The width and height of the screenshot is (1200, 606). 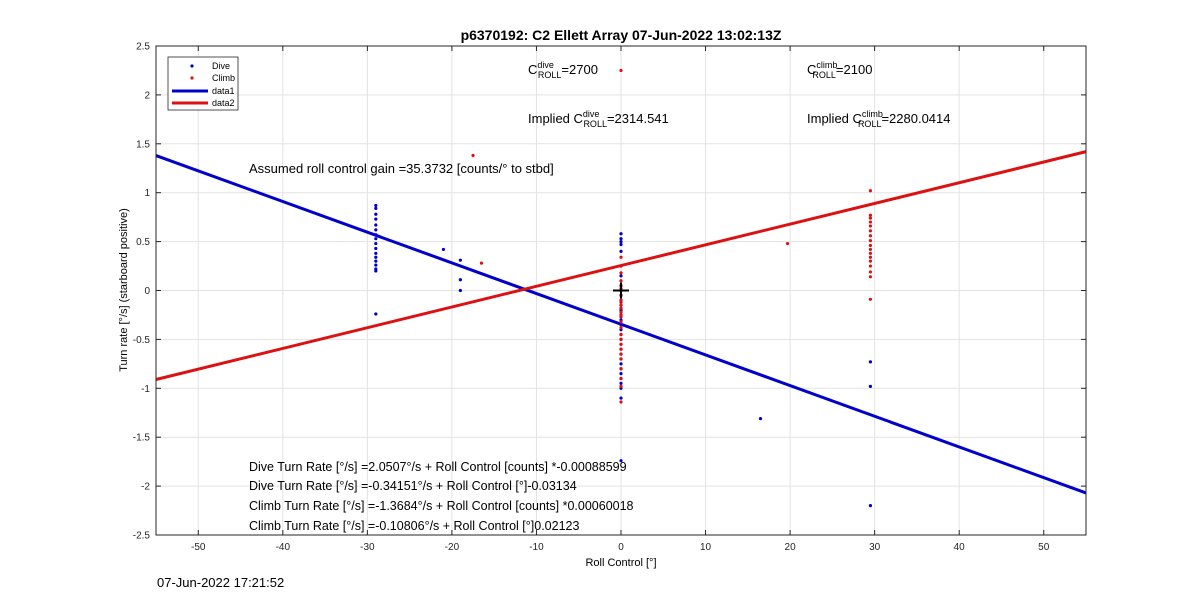 What do you see at coordinates (563, 70) in the screenshot?
I see `c-dive-annotation: Cdive ROLL=2700` at bounding box center [563, 70].